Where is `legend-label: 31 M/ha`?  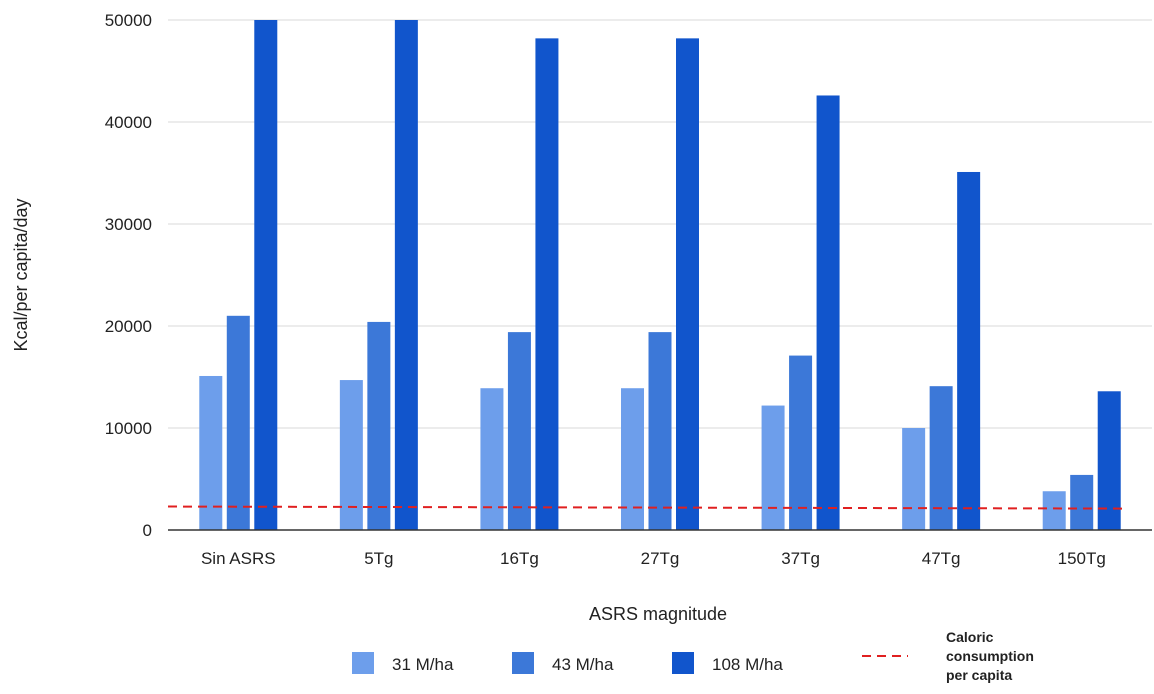
legend-label: 31 M/ha is located at coordinates (423, 664).